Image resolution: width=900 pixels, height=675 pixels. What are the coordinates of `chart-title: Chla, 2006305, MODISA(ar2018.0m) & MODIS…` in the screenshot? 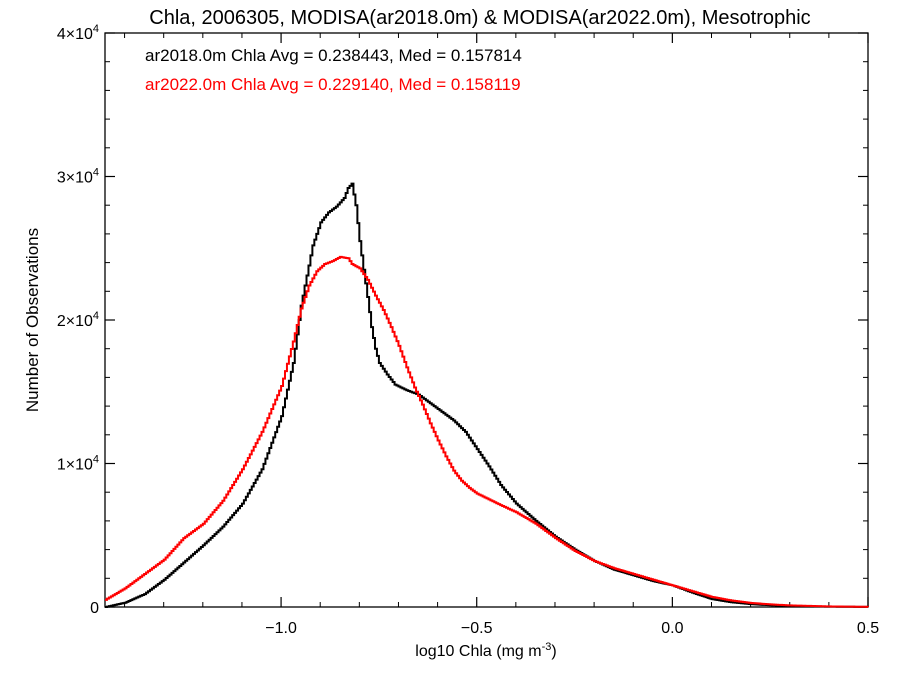 It's located at (479, 18).